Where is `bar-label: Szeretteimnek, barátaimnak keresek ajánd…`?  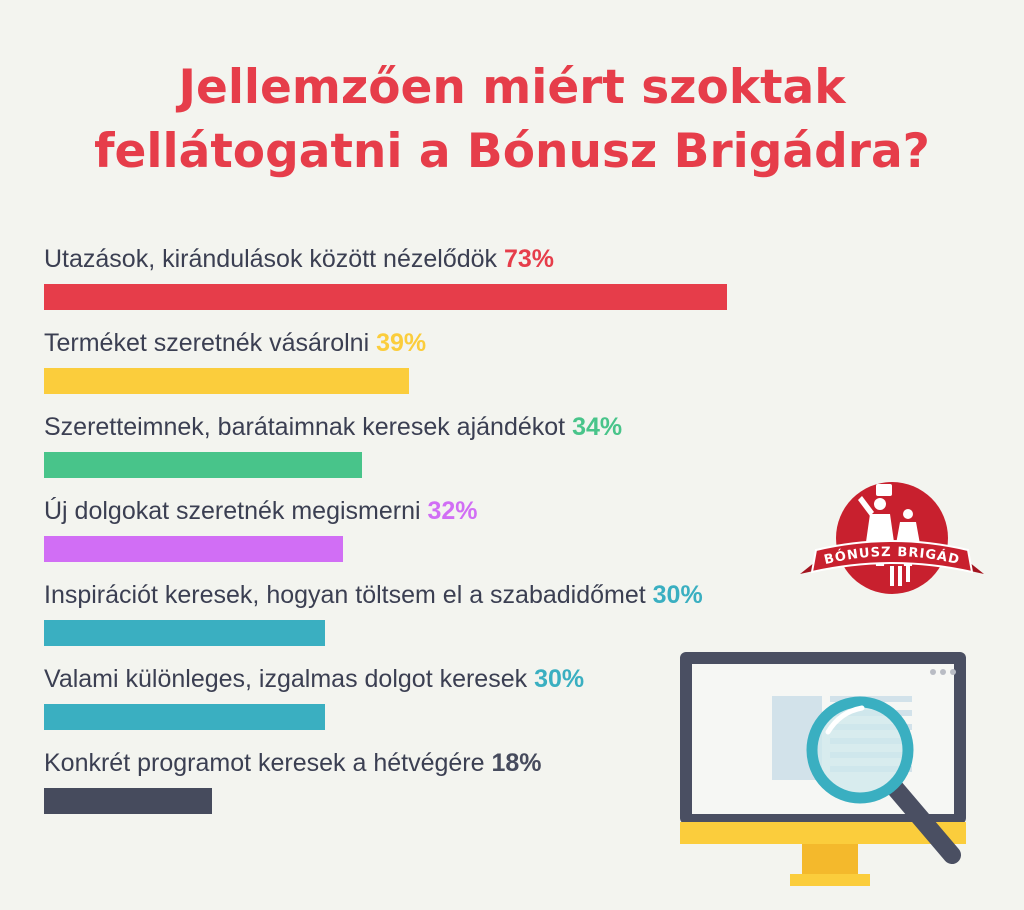
bar-label: Szeretteimnek, barátaimnak keresek ajánd… is located at coordinates (333, 427).